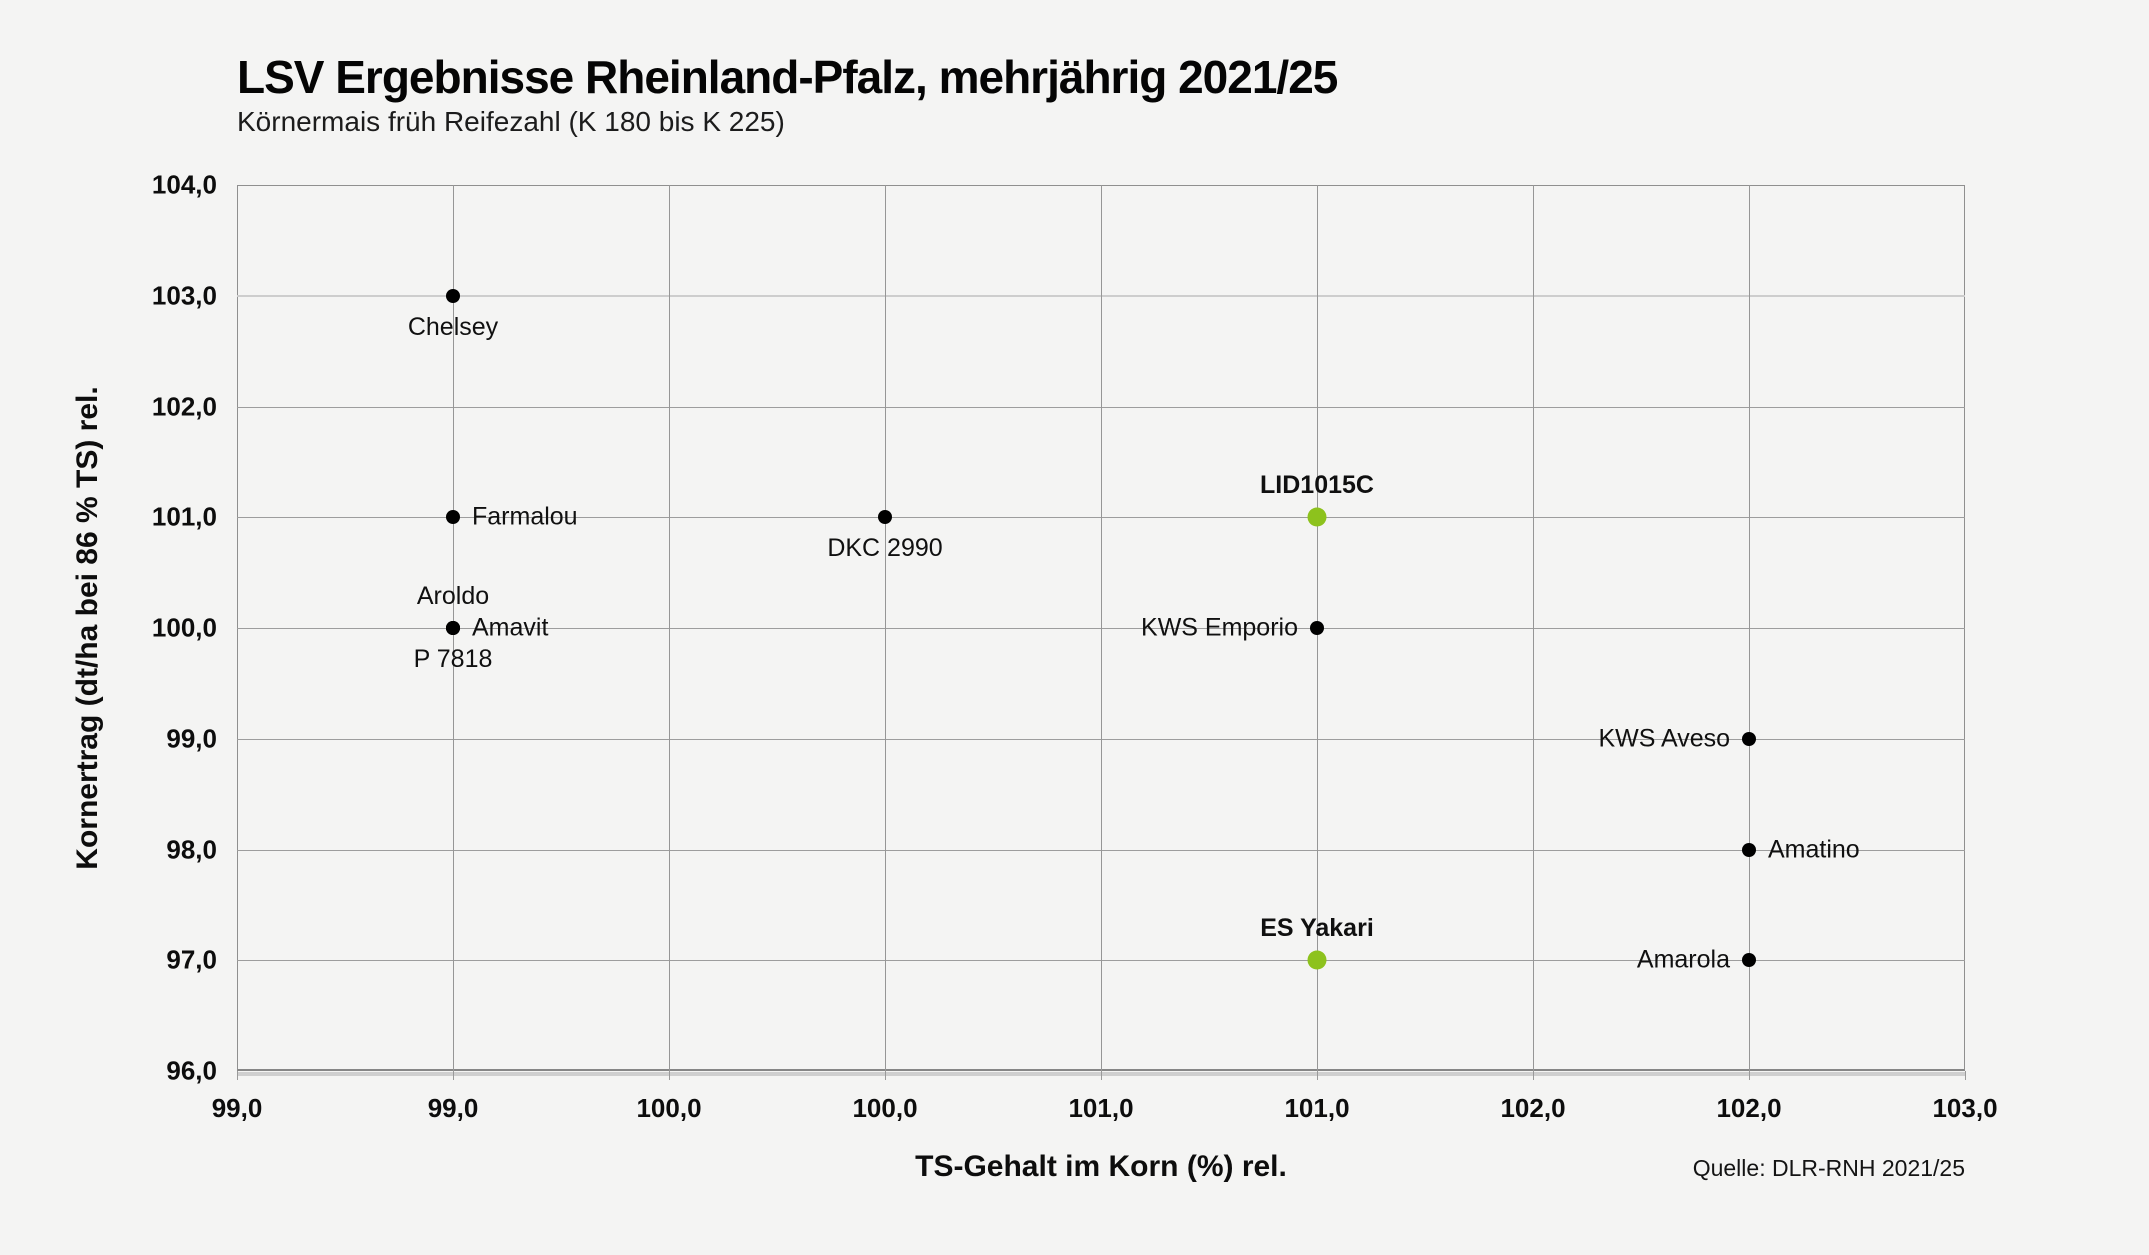  I want to click on x-axis-title: TS-Gehalt im Korn (%) rel., so click(1101, 1166).